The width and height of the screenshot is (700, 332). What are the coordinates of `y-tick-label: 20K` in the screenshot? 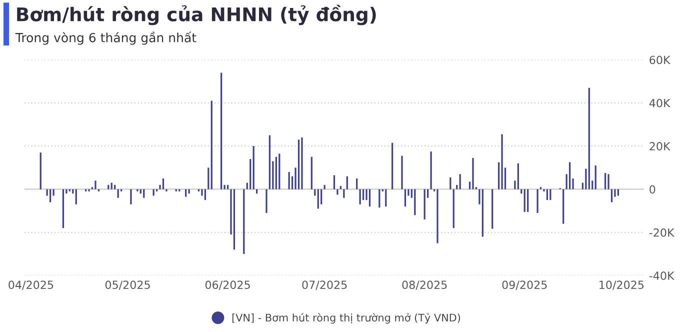 It's located at (660, 146).